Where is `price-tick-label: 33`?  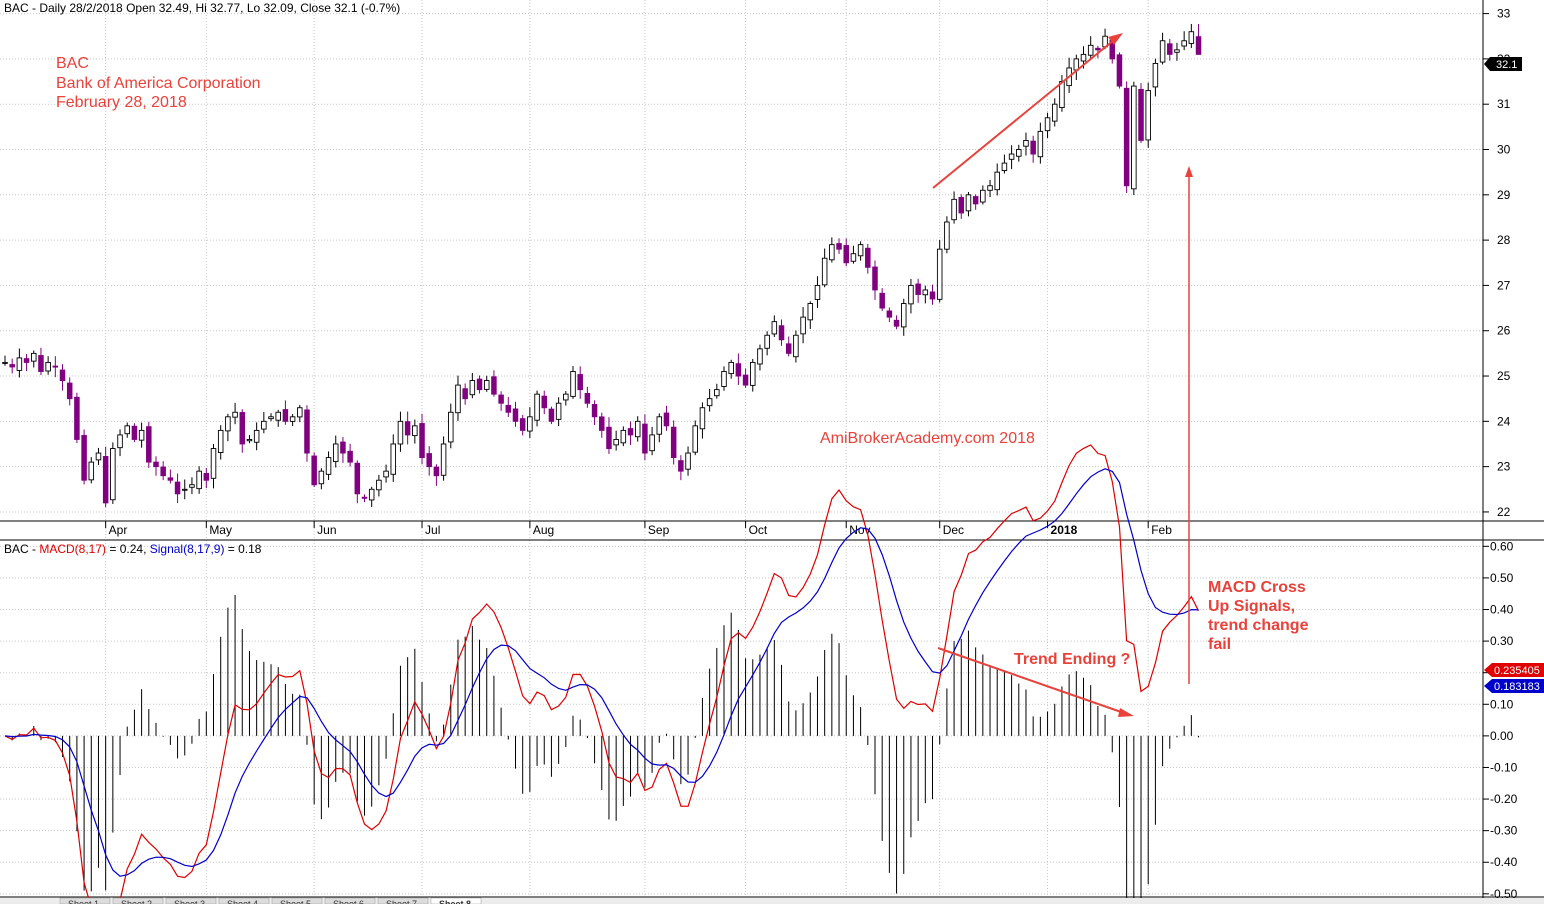
price-tick-label: 33 is located at coordinates (1504, 14).